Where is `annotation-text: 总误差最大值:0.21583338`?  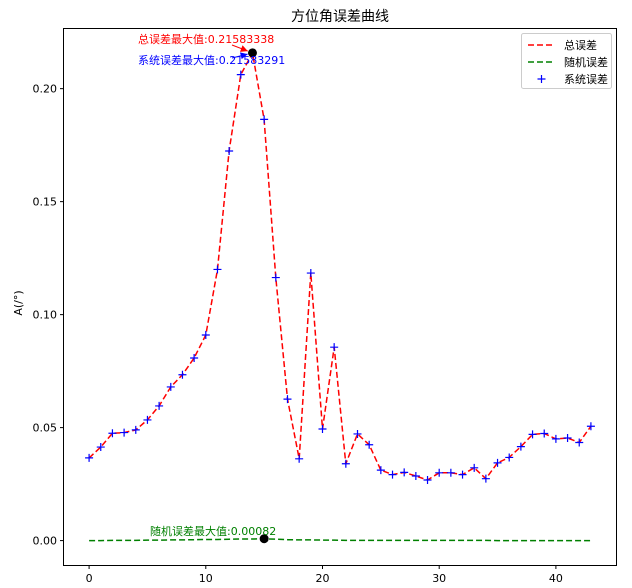
annotation-text: 总误差最大值:0.21583338 is located at coordinates (206, 39).